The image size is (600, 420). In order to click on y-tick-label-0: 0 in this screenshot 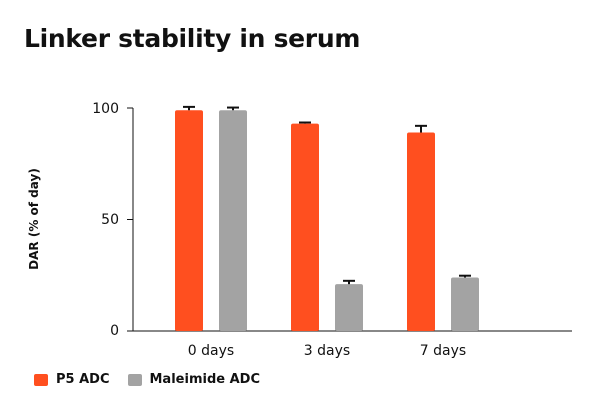, I will do `click(114, 331)`.